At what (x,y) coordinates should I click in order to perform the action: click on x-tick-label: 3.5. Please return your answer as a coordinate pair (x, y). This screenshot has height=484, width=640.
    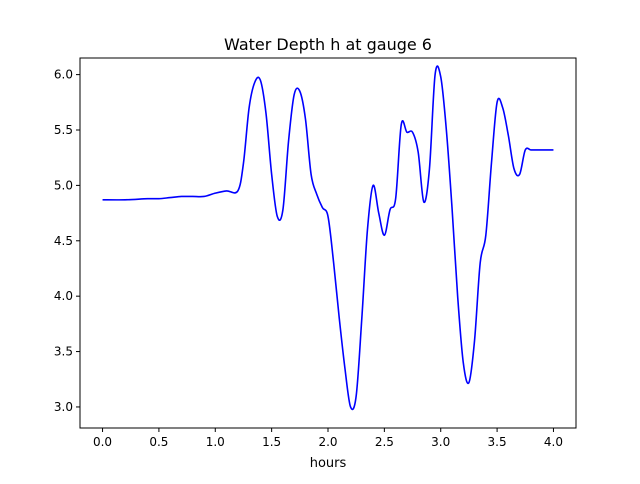
    Looking at the image, I should click on (497, 442).